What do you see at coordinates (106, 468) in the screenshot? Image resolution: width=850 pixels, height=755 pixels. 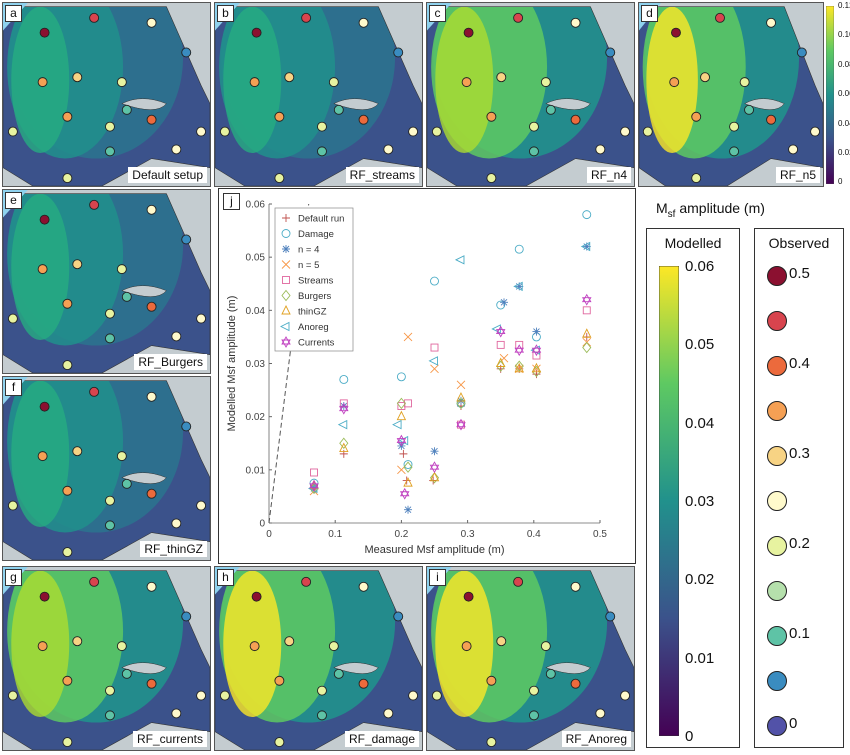 I see `map-f` at bounding box center [106, 468].